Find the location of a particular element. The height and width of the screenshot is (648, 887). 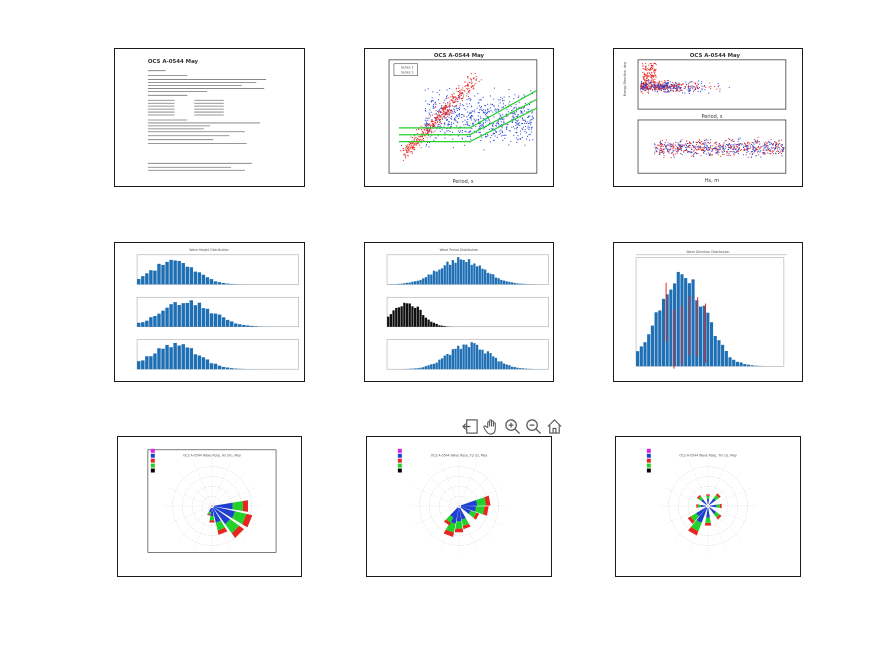

scatter1-legend-1: Series 1 is located at coordinates (407, 68).